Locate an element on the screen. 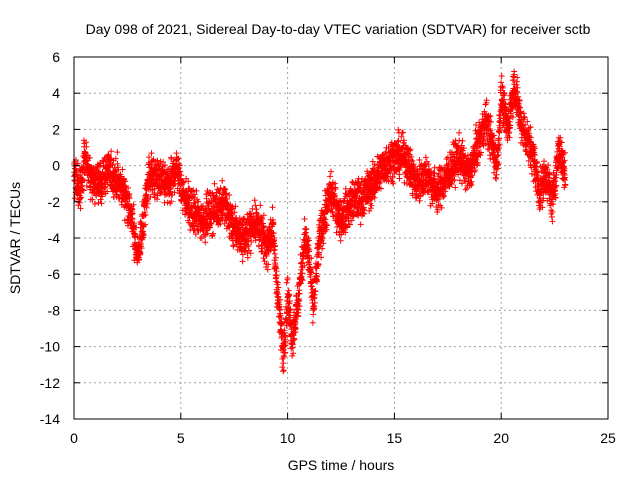 This screenshot has height=480, width=640. x-tick-label: 25 is located at coordinates (608, 438).